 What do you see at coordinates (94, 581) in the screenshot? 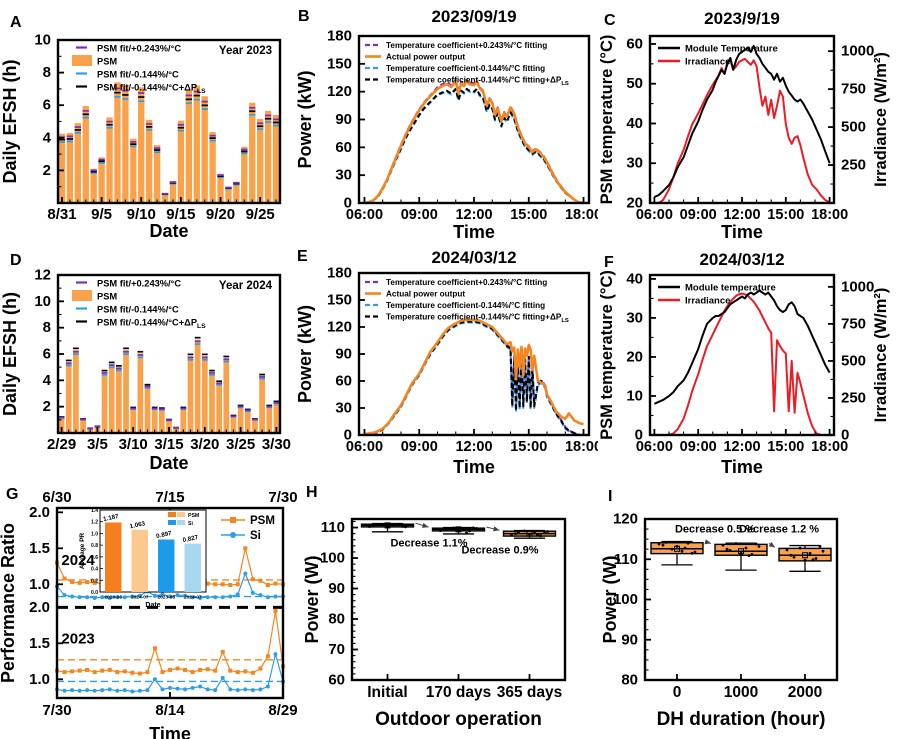
I see `inset-y-tick: 0.2` at bounding box center [94, 581].